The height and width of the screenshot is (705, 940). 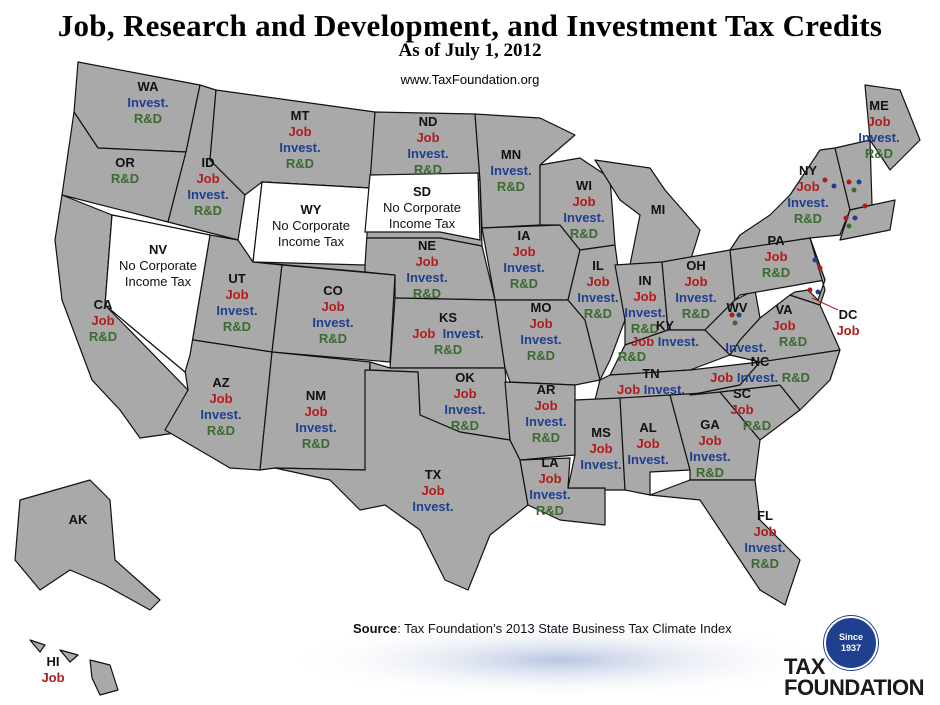 What do you see at coordinates (541, 331) in the screenshot?
I see `label-mo: MO Job Invest. R&D` at bounding box center [541, 331].